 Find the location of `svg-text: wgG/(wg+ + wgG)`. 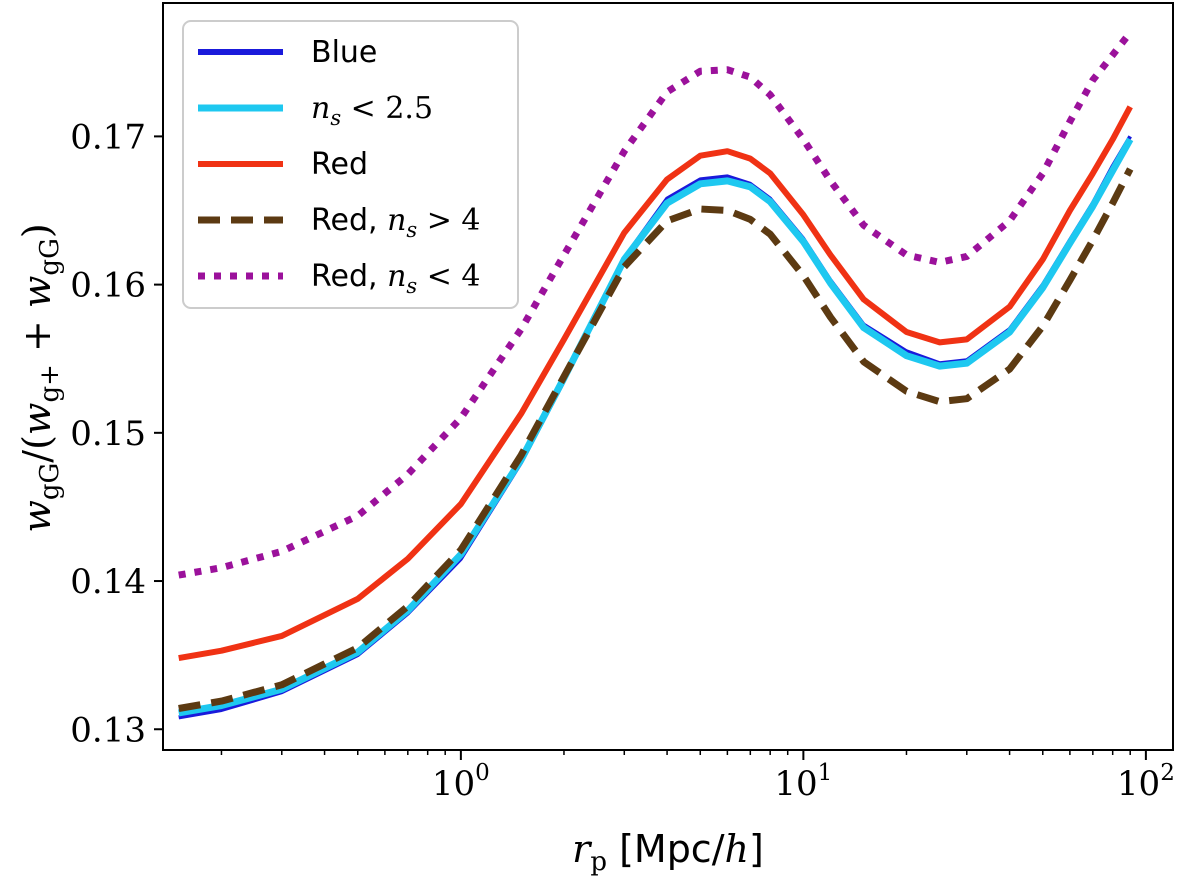

svg-text: wgG/(wg+ + wgG) is located at coordinates (40, 377).